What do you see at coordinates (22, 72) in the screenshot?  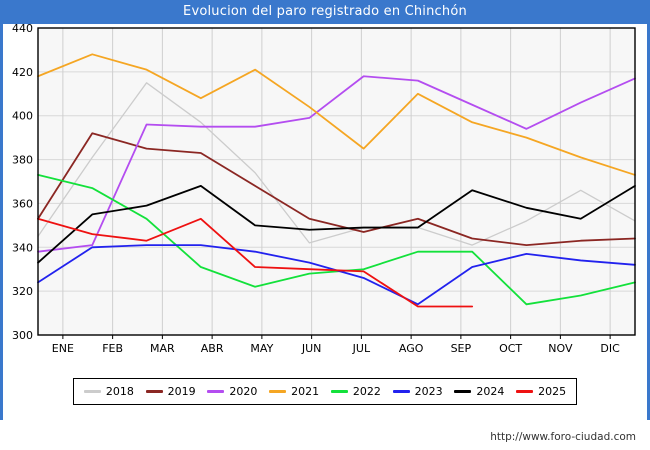 I see `y-tick-label: 420` at bounding box center [22, 72].